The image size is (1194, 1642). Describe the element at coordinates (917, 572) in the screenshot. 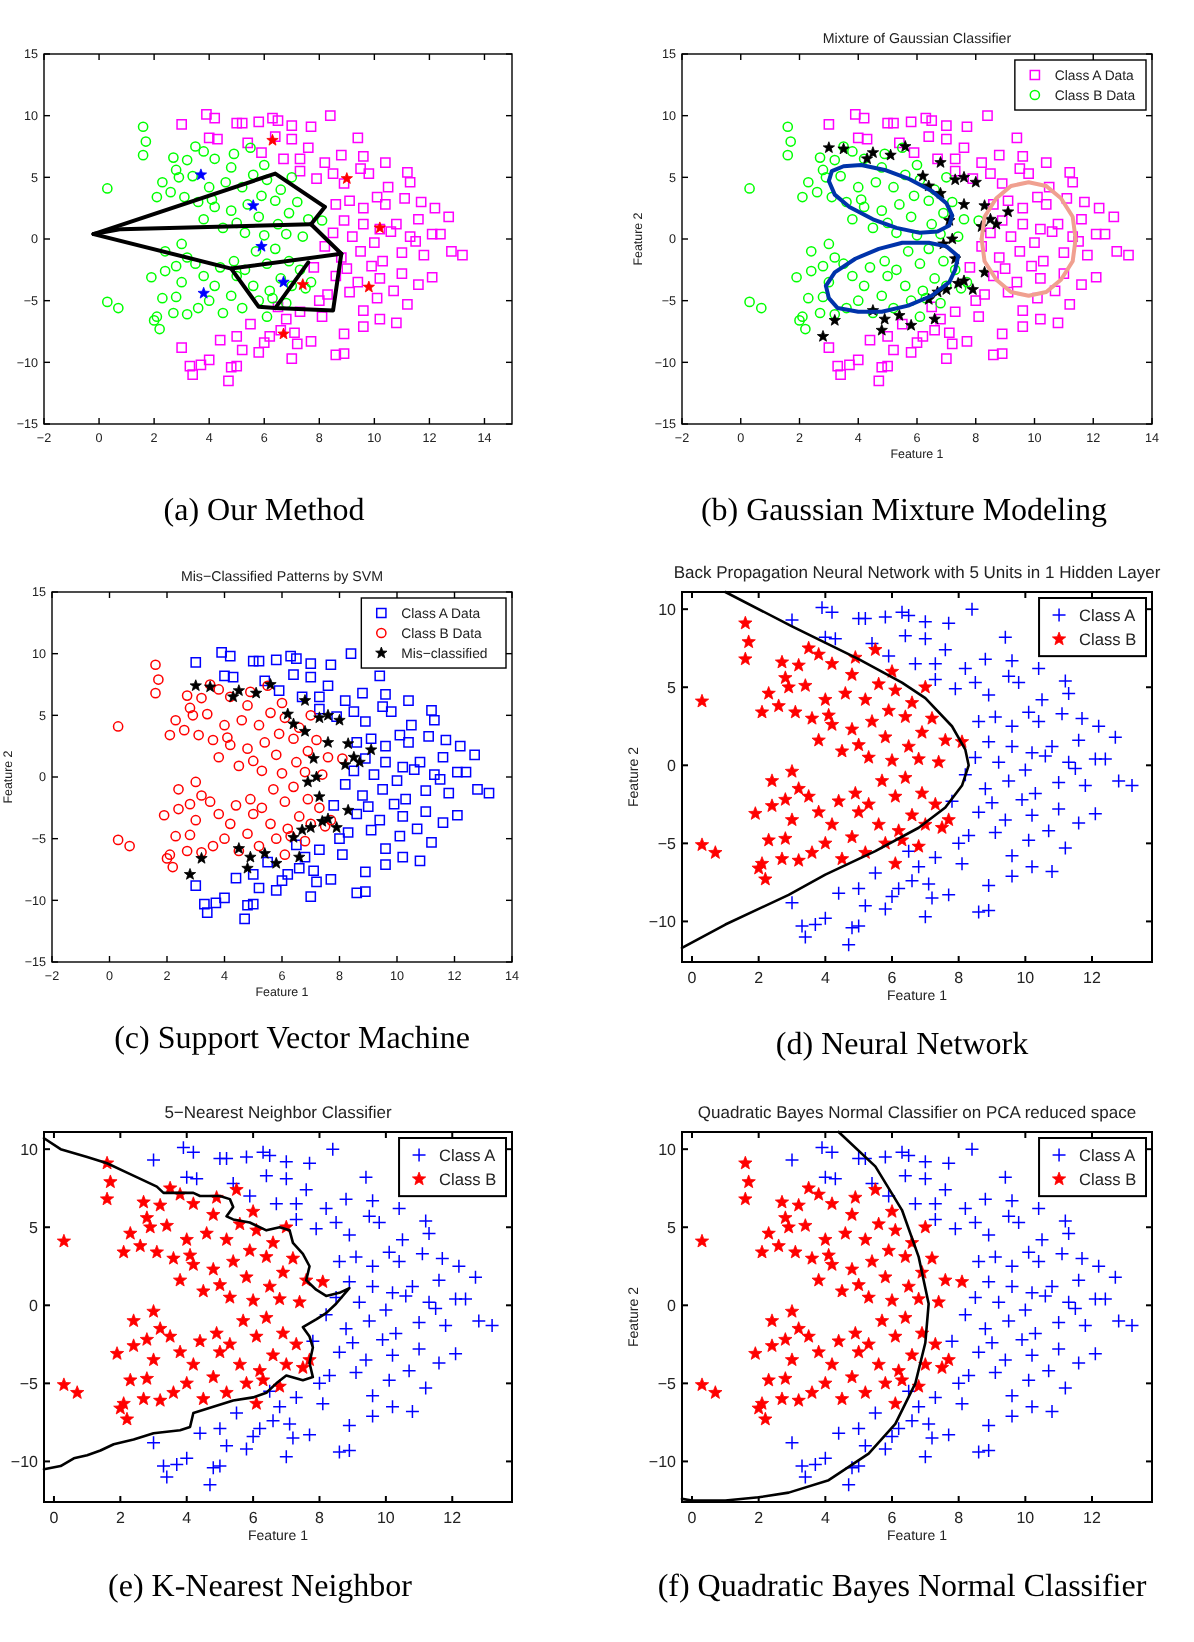

I see `chart-title: Back Propagation Neural Network with 5 Units in 1 Hidden Layer` at that location.